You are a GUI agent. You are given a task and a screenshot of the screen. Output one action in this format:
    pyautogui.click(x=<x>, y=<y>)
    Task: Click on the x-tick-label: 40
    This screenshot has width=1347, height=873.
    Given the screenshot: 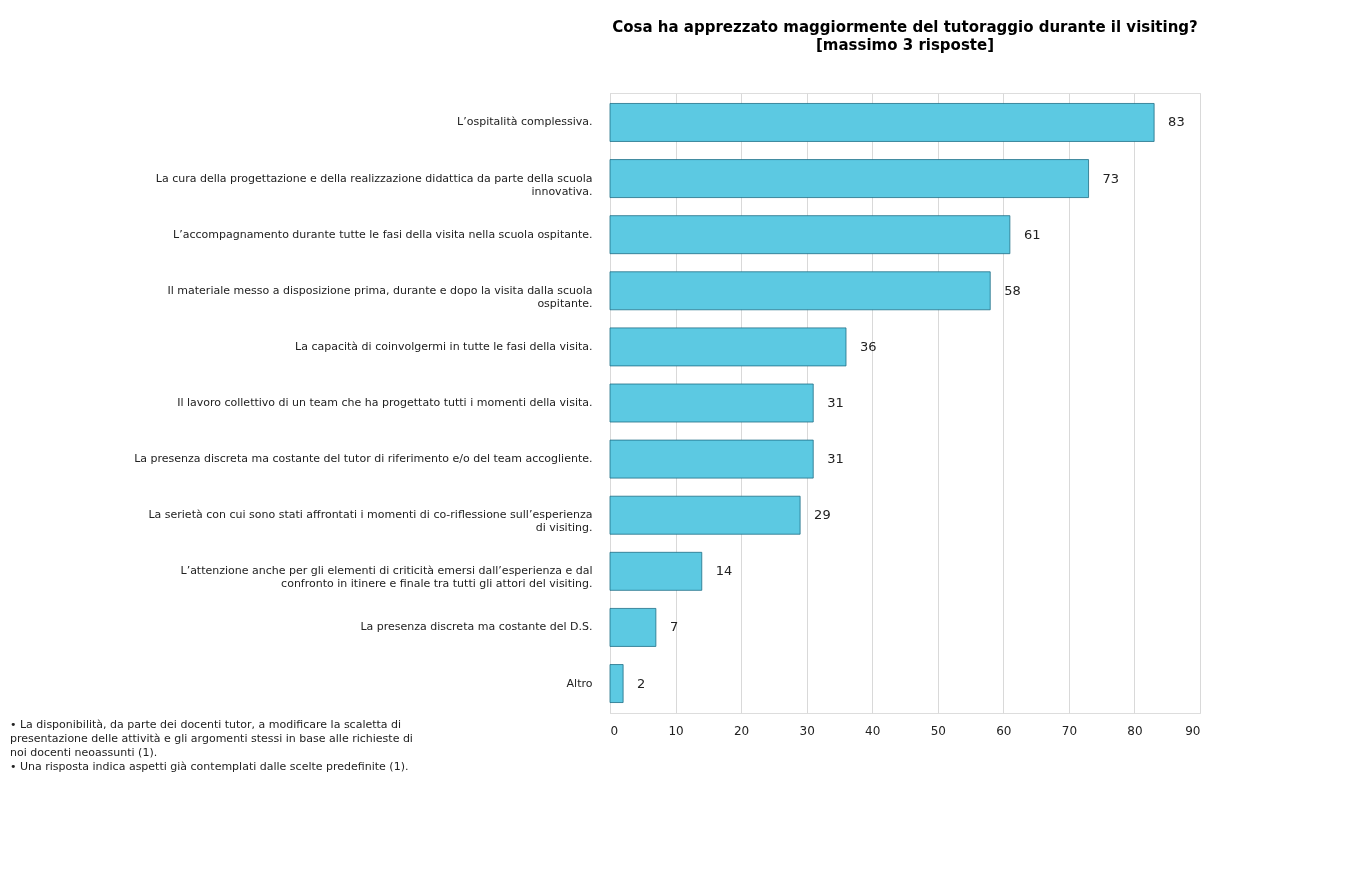 What is the action you would take?
    pyautogui.click(x=873, y=730)
    